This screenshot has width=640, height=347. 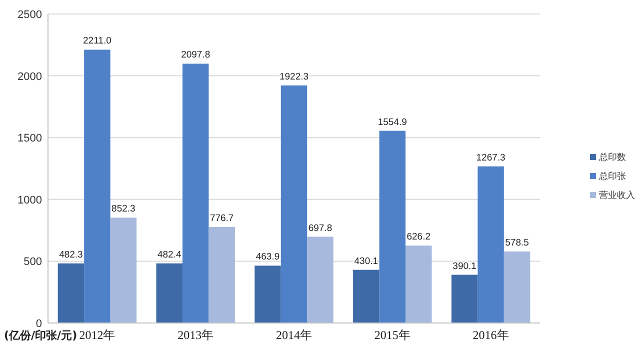 What do you see at coordinates (30, 15) in the screenshot?
I see `y-tick-label: 2500` at bounding box center [30, 15].